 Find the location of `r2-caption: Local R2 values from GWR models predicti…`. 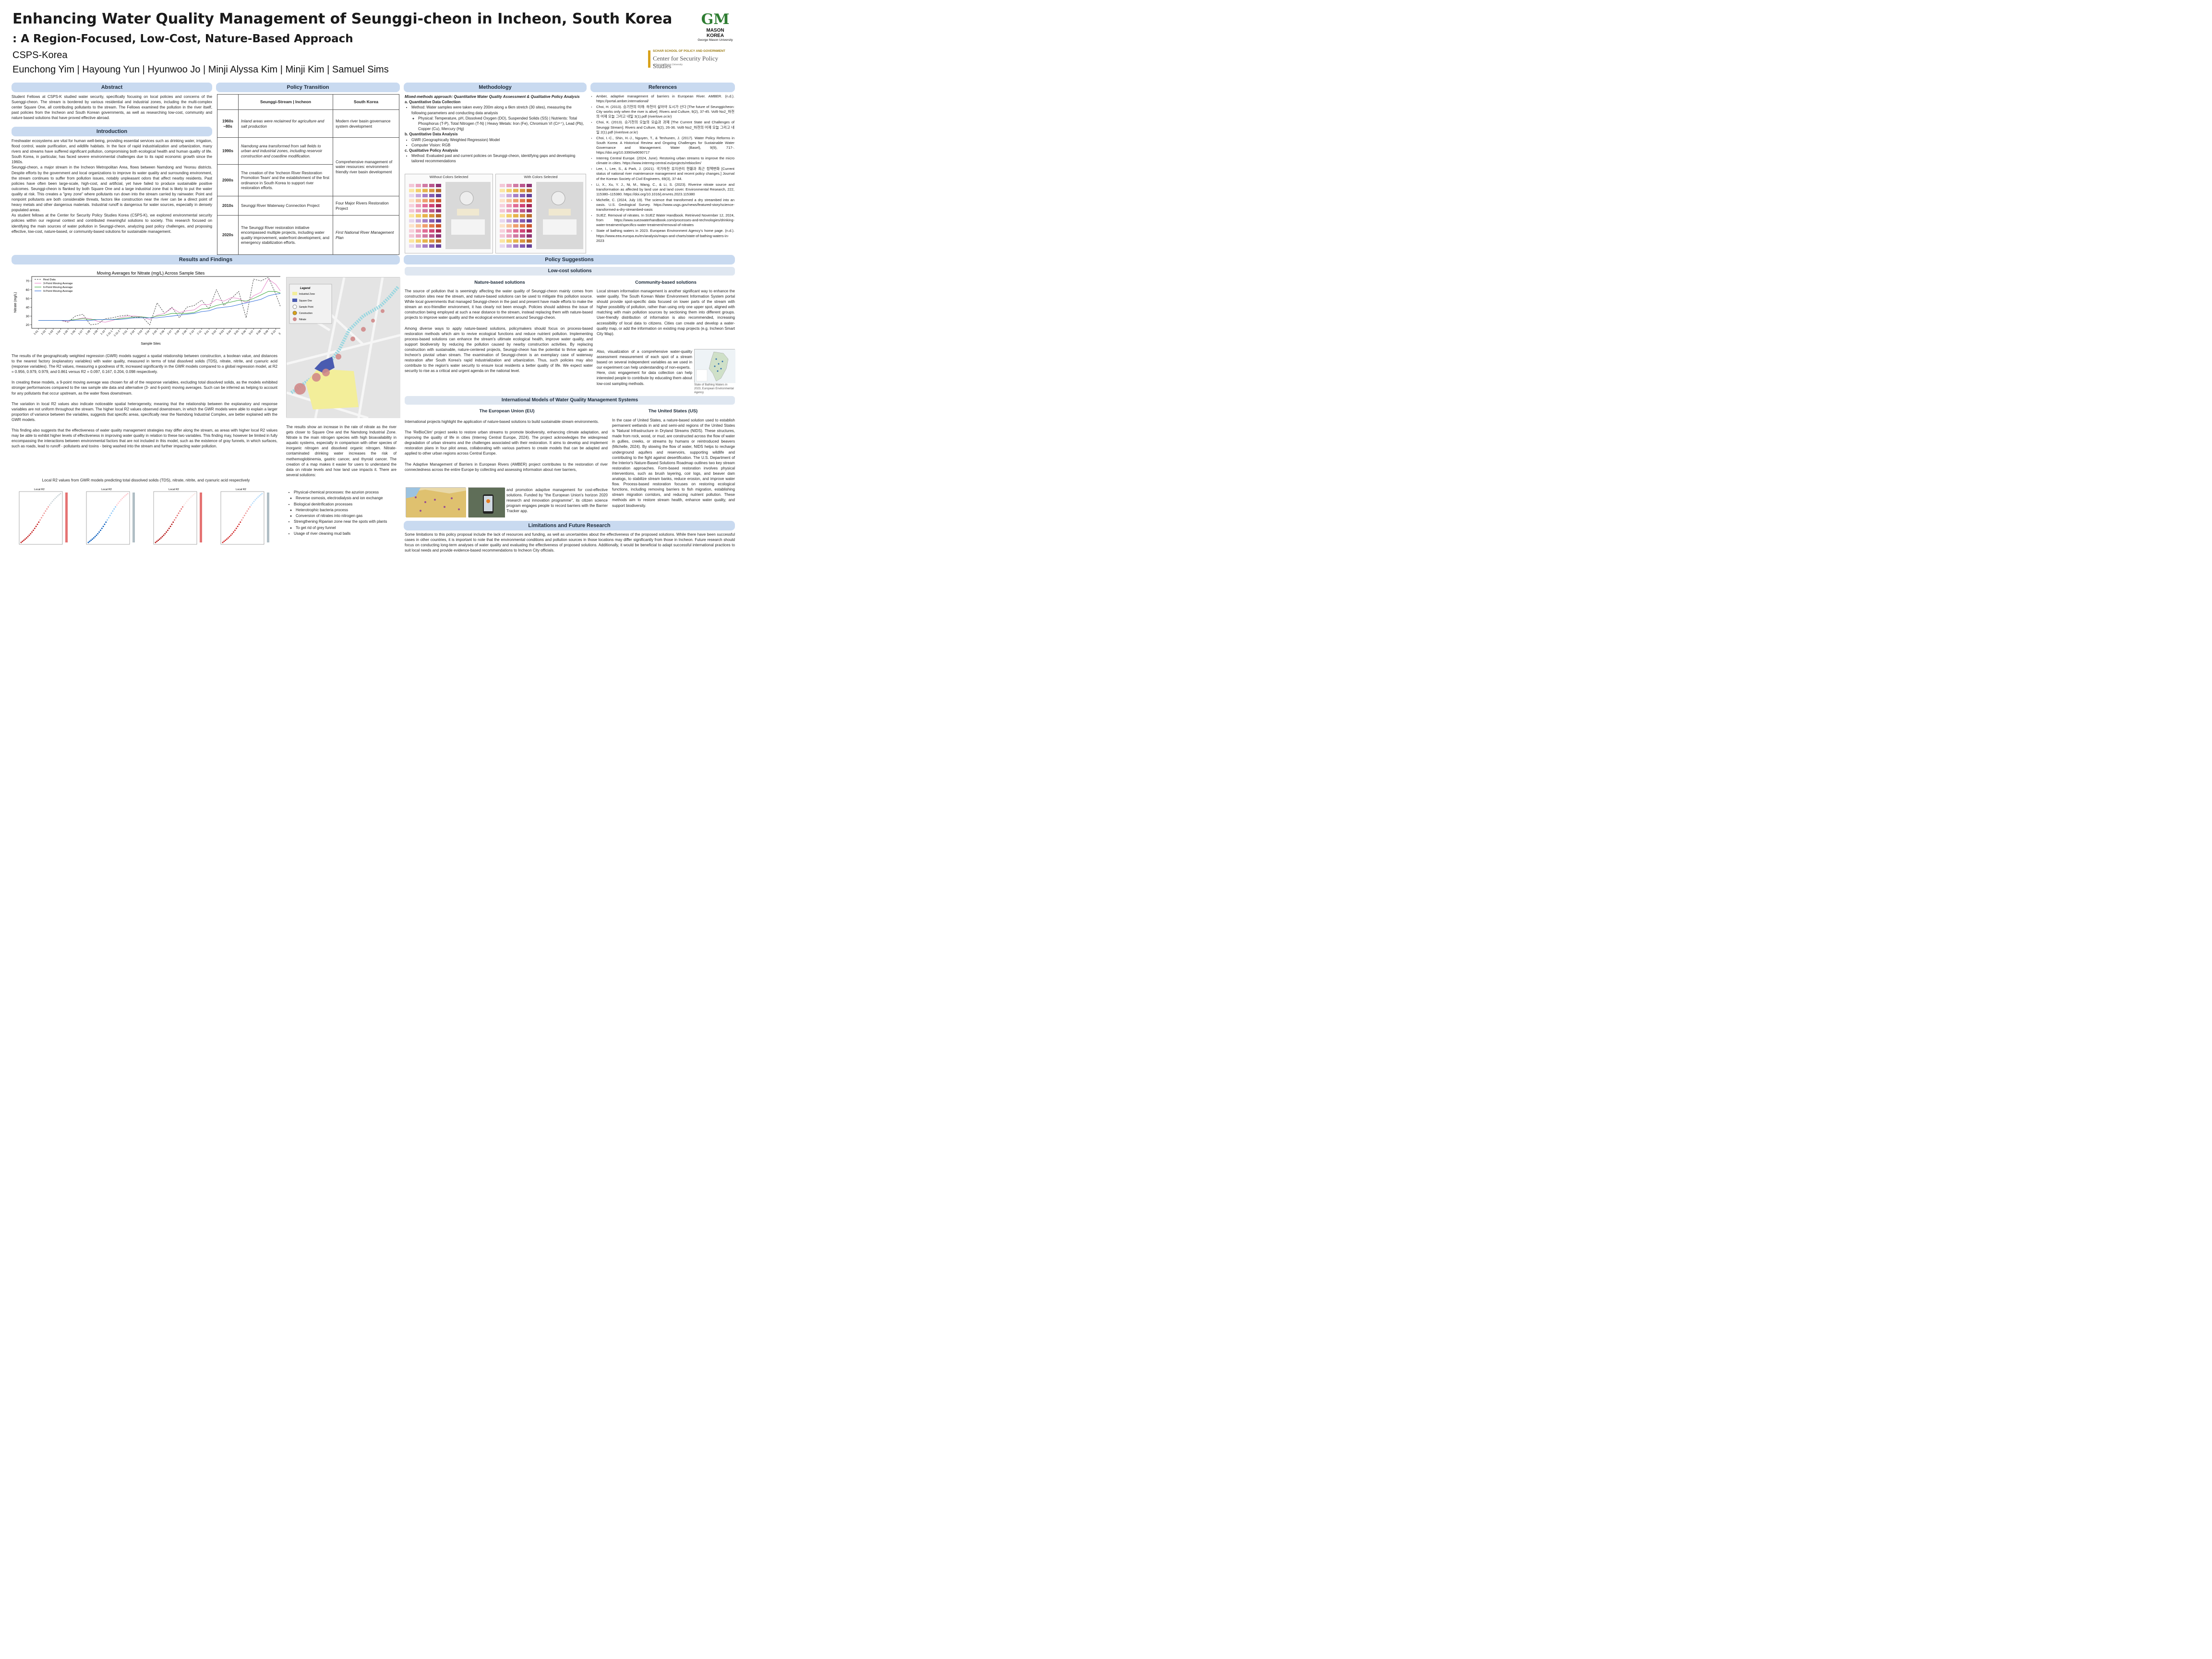

r2-caption: Local R2 values from GWR models predicti… is located at coordinates (146, 480).